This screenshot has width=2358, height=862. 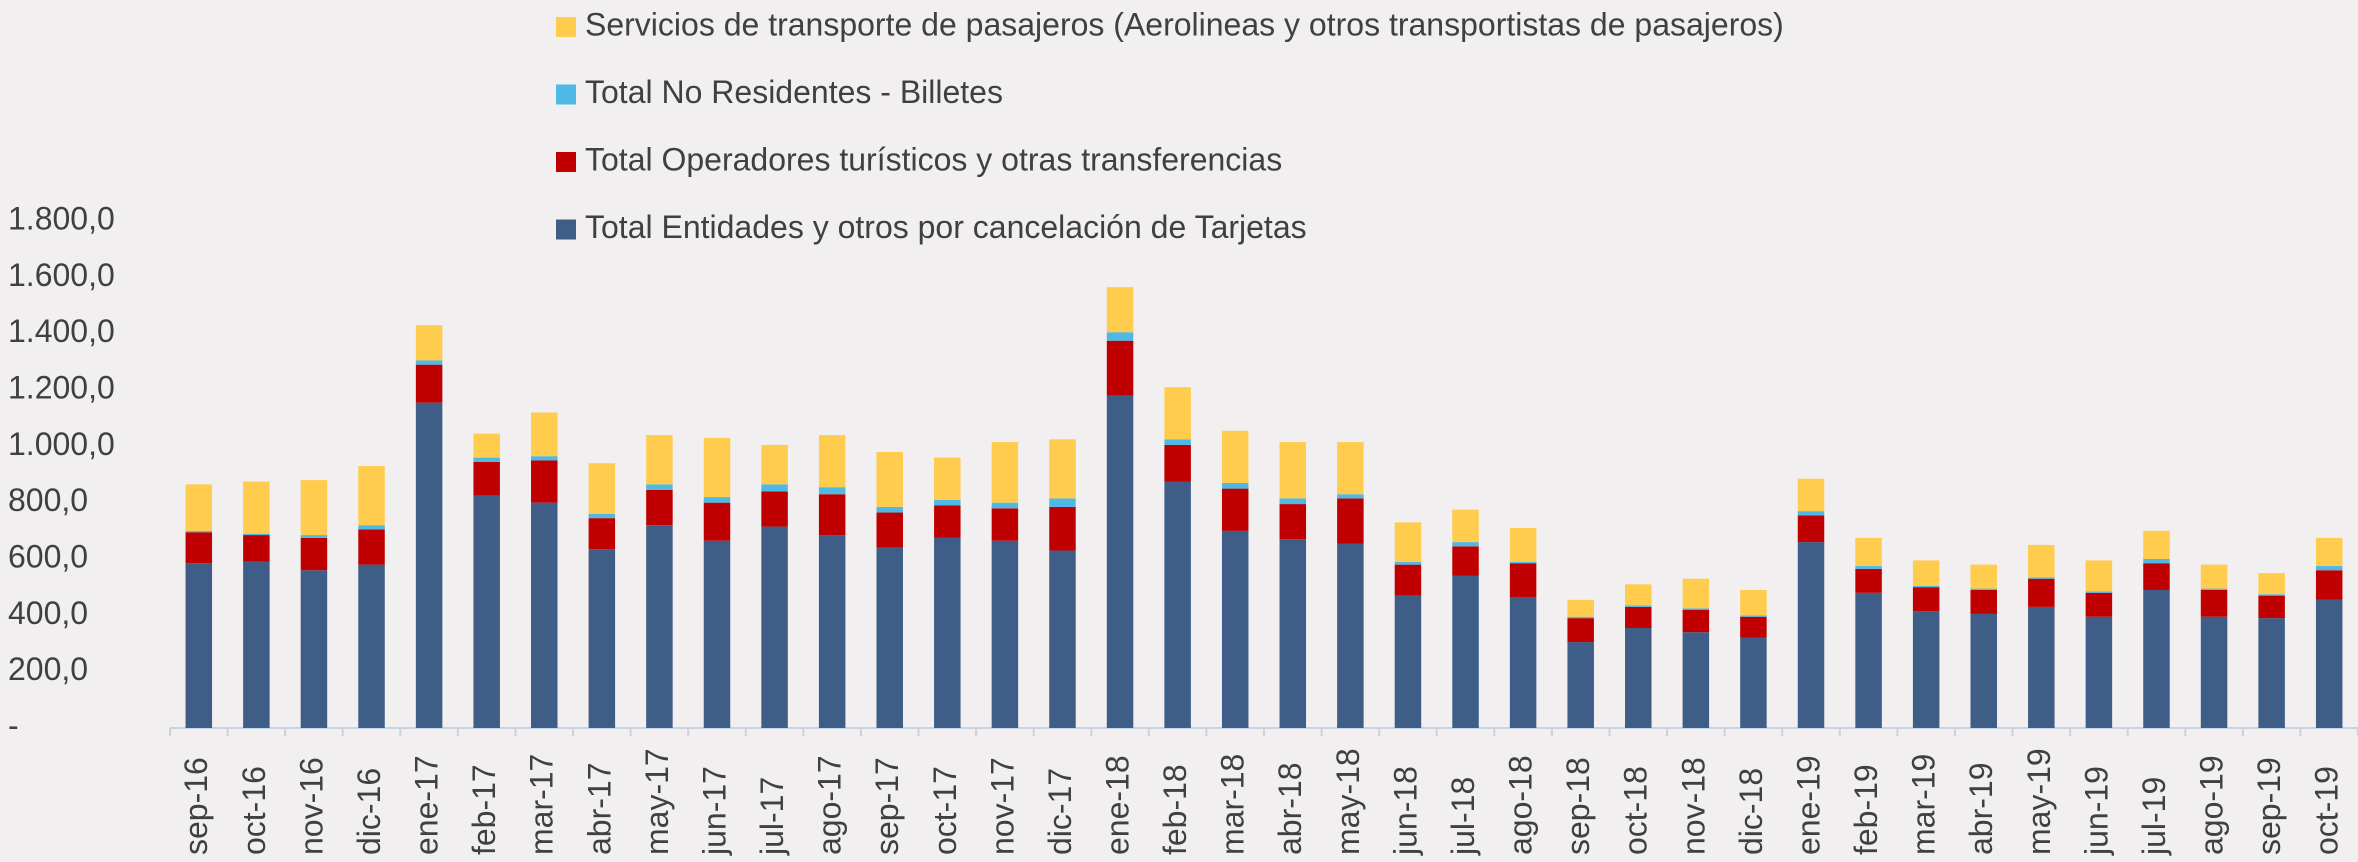 What do you see at coordinates (2212, 805) in the screenshot?
I see `x-tick-label: ago-19` at bounding box center [2212, 805].